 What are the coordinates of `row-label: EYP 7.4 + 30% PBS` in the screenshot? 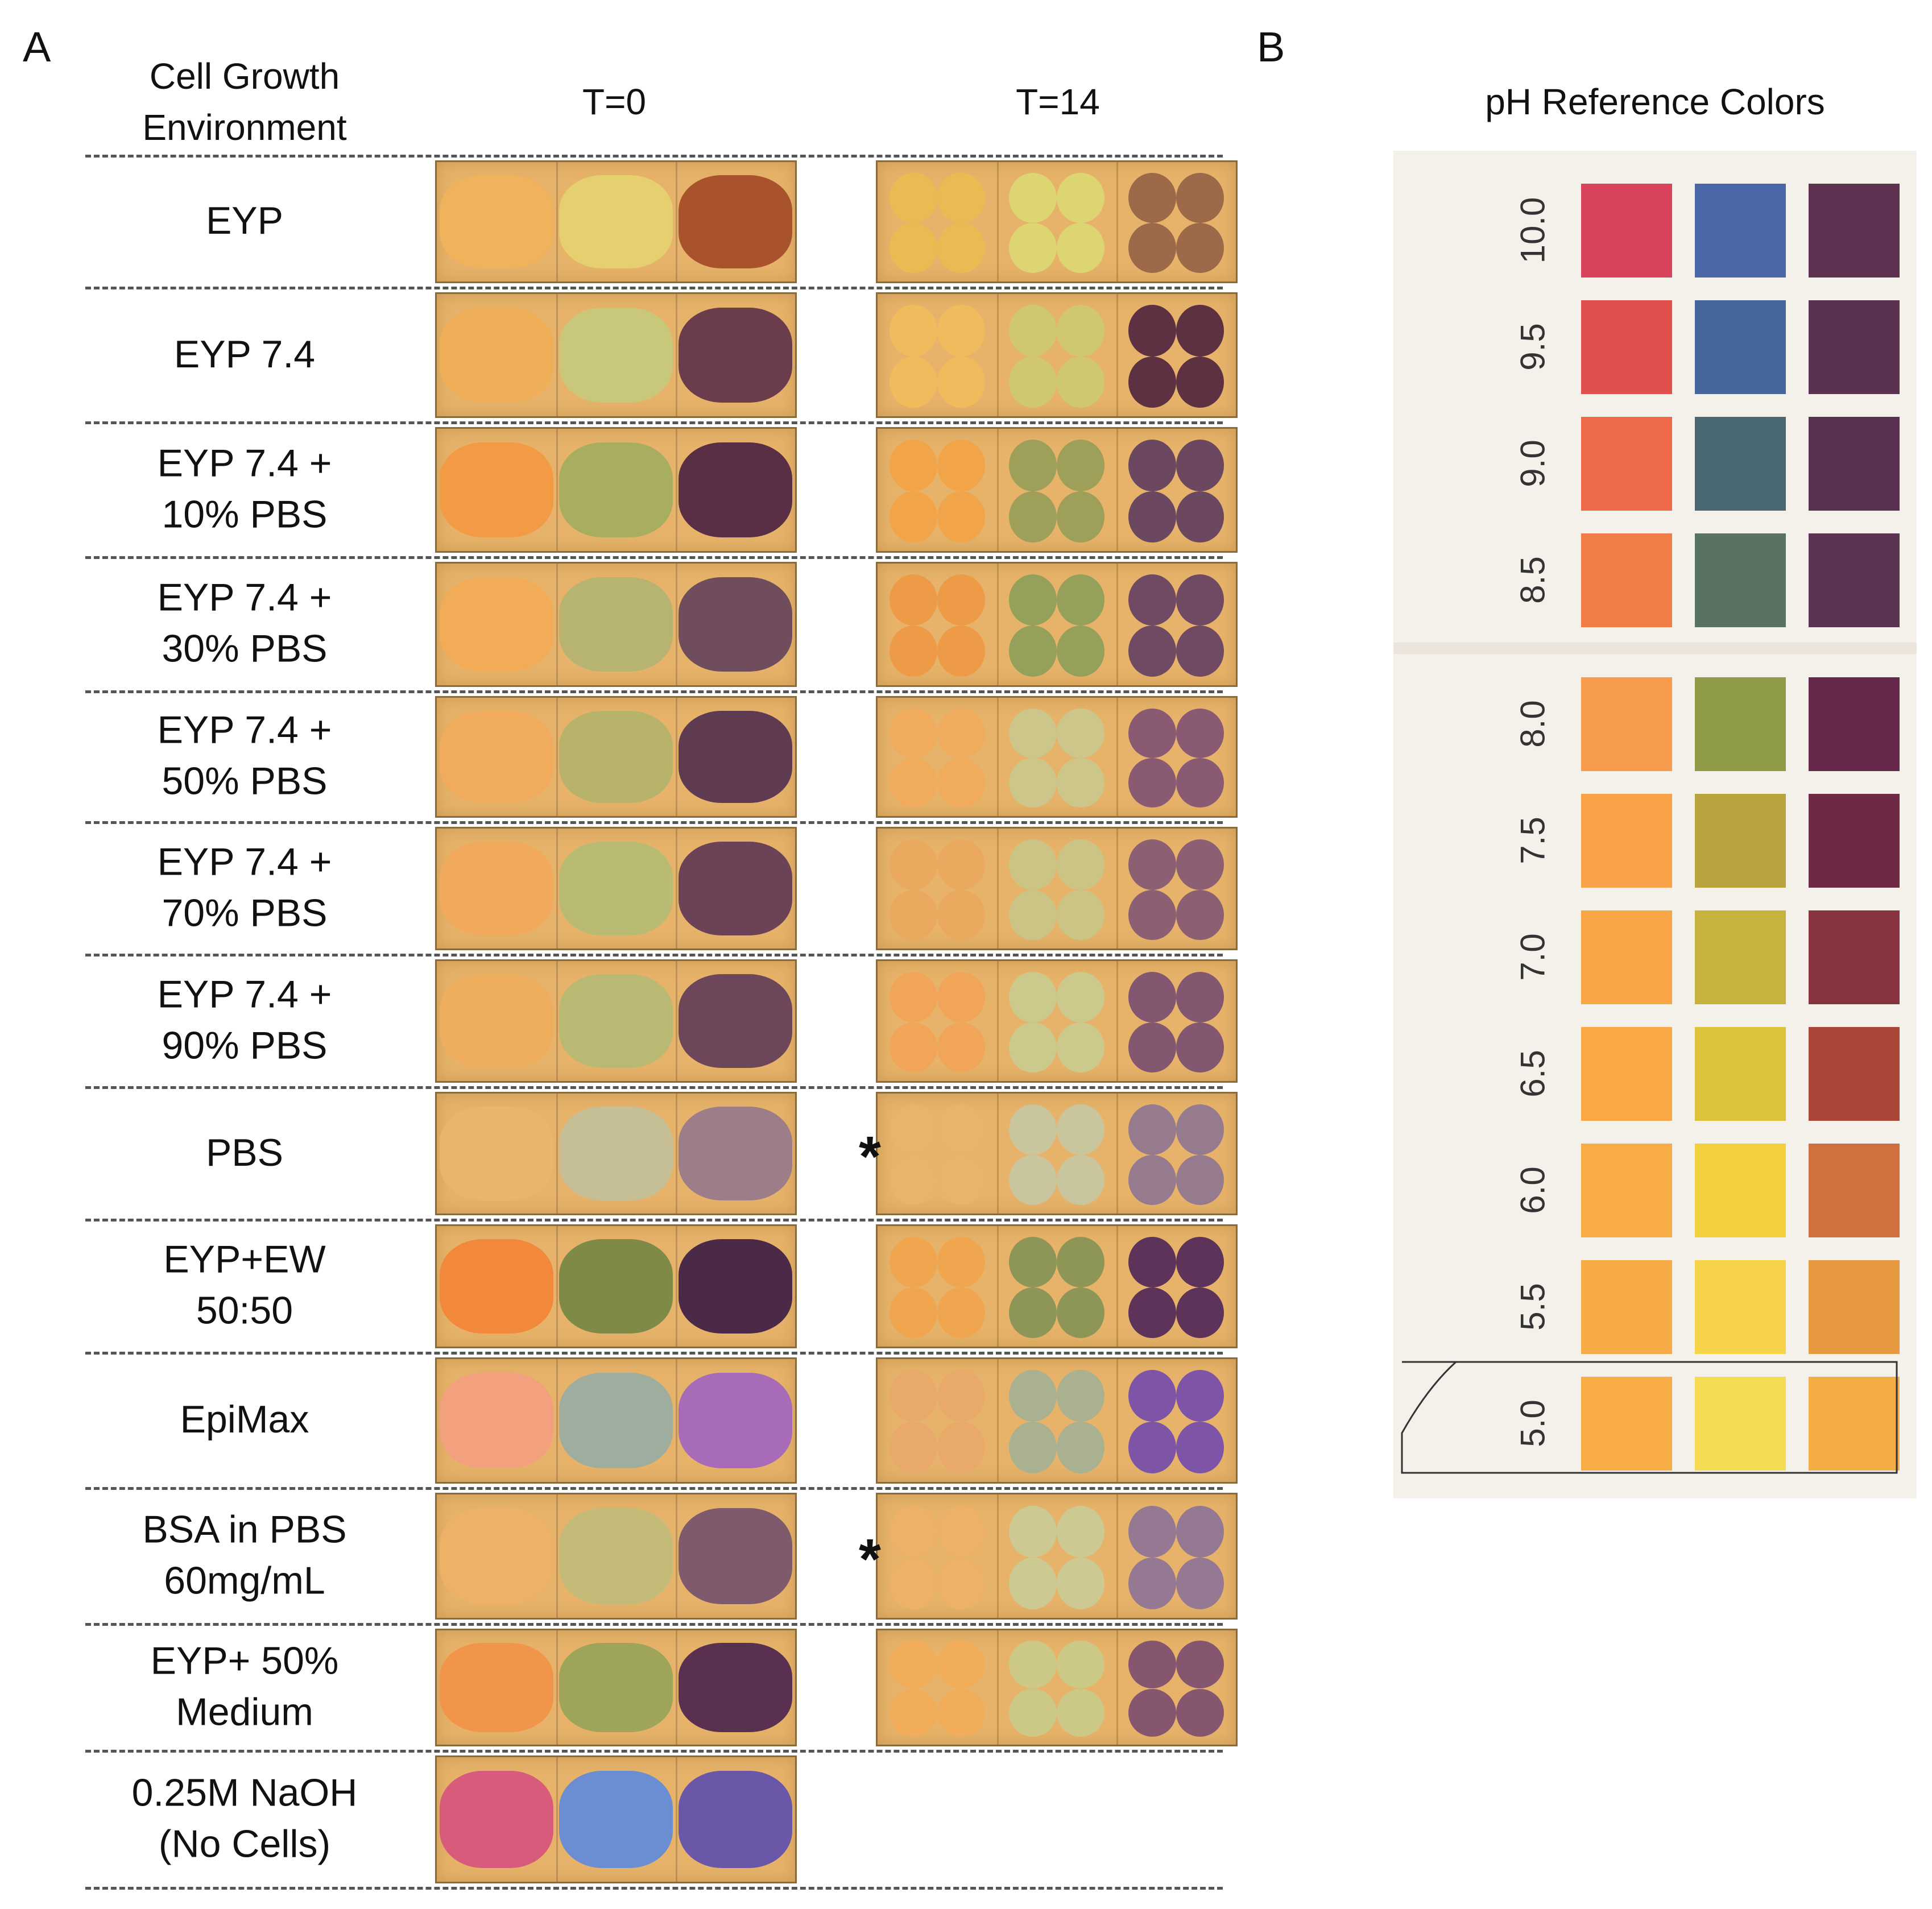 It's located at (244, 622).